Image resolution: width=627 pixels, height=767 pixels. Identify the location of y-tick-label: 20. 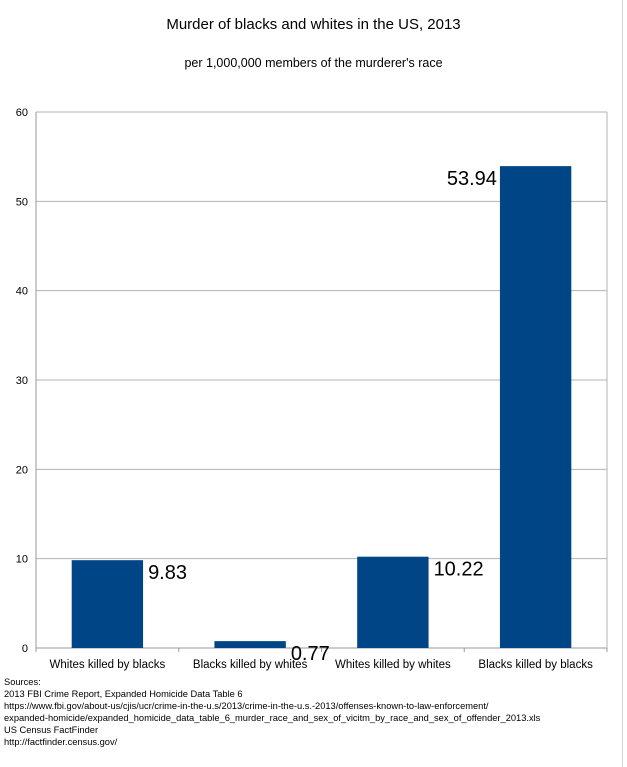
(22, 470).